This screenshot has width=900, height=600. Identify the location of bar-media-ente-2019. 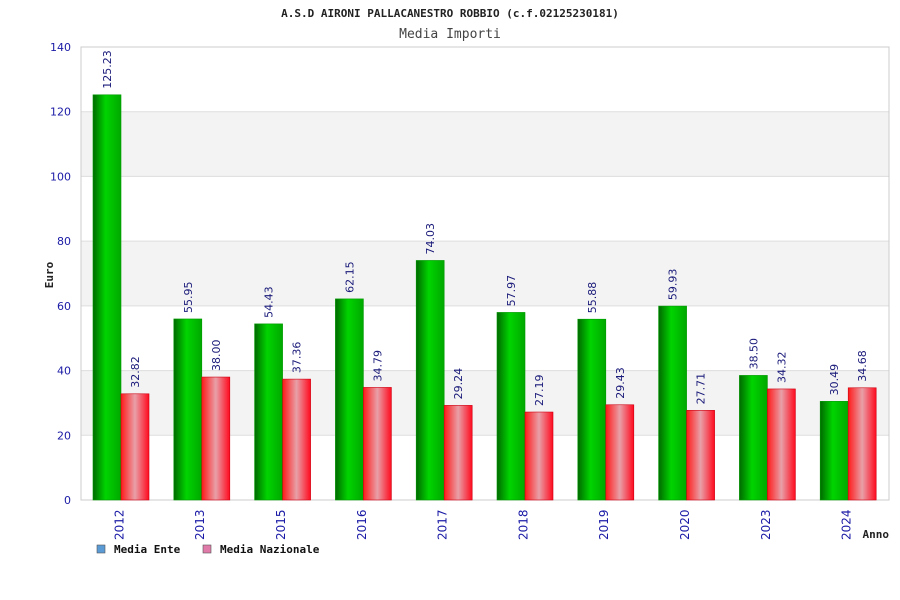
(592, 409).